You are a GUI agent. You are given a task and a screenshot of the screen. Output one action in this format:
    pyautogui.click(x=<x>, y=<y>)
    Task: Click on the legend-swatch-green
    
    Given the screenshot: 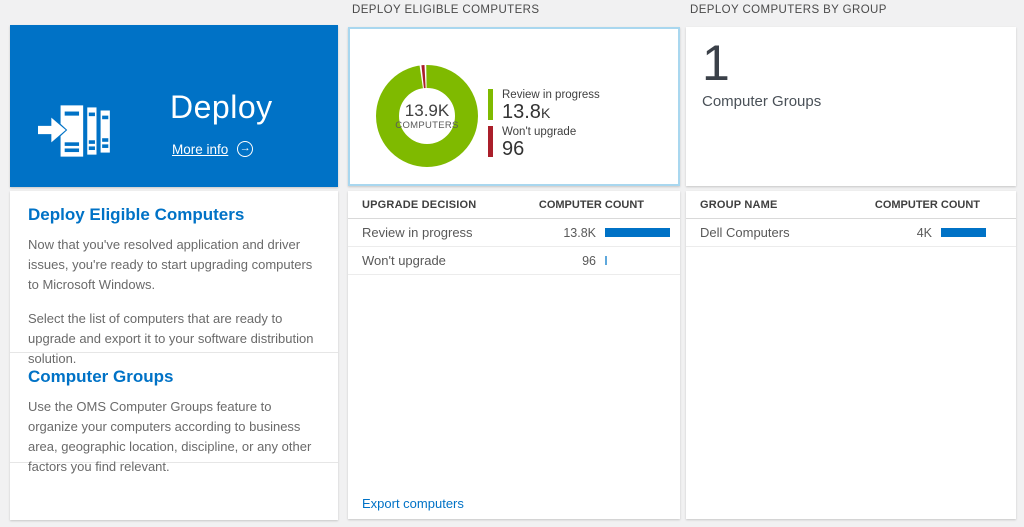 What is the action you would take?
    pyautogui.click(x=490, y=104)
    